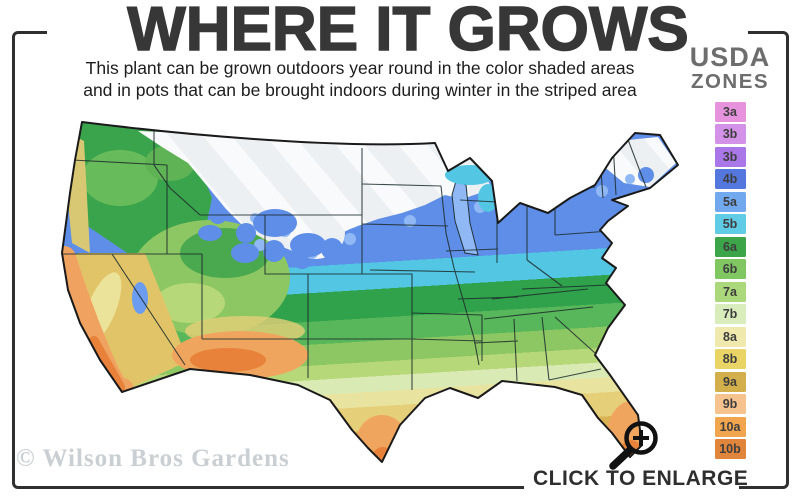  I want to click on striped-area-north, so click(317, 192).